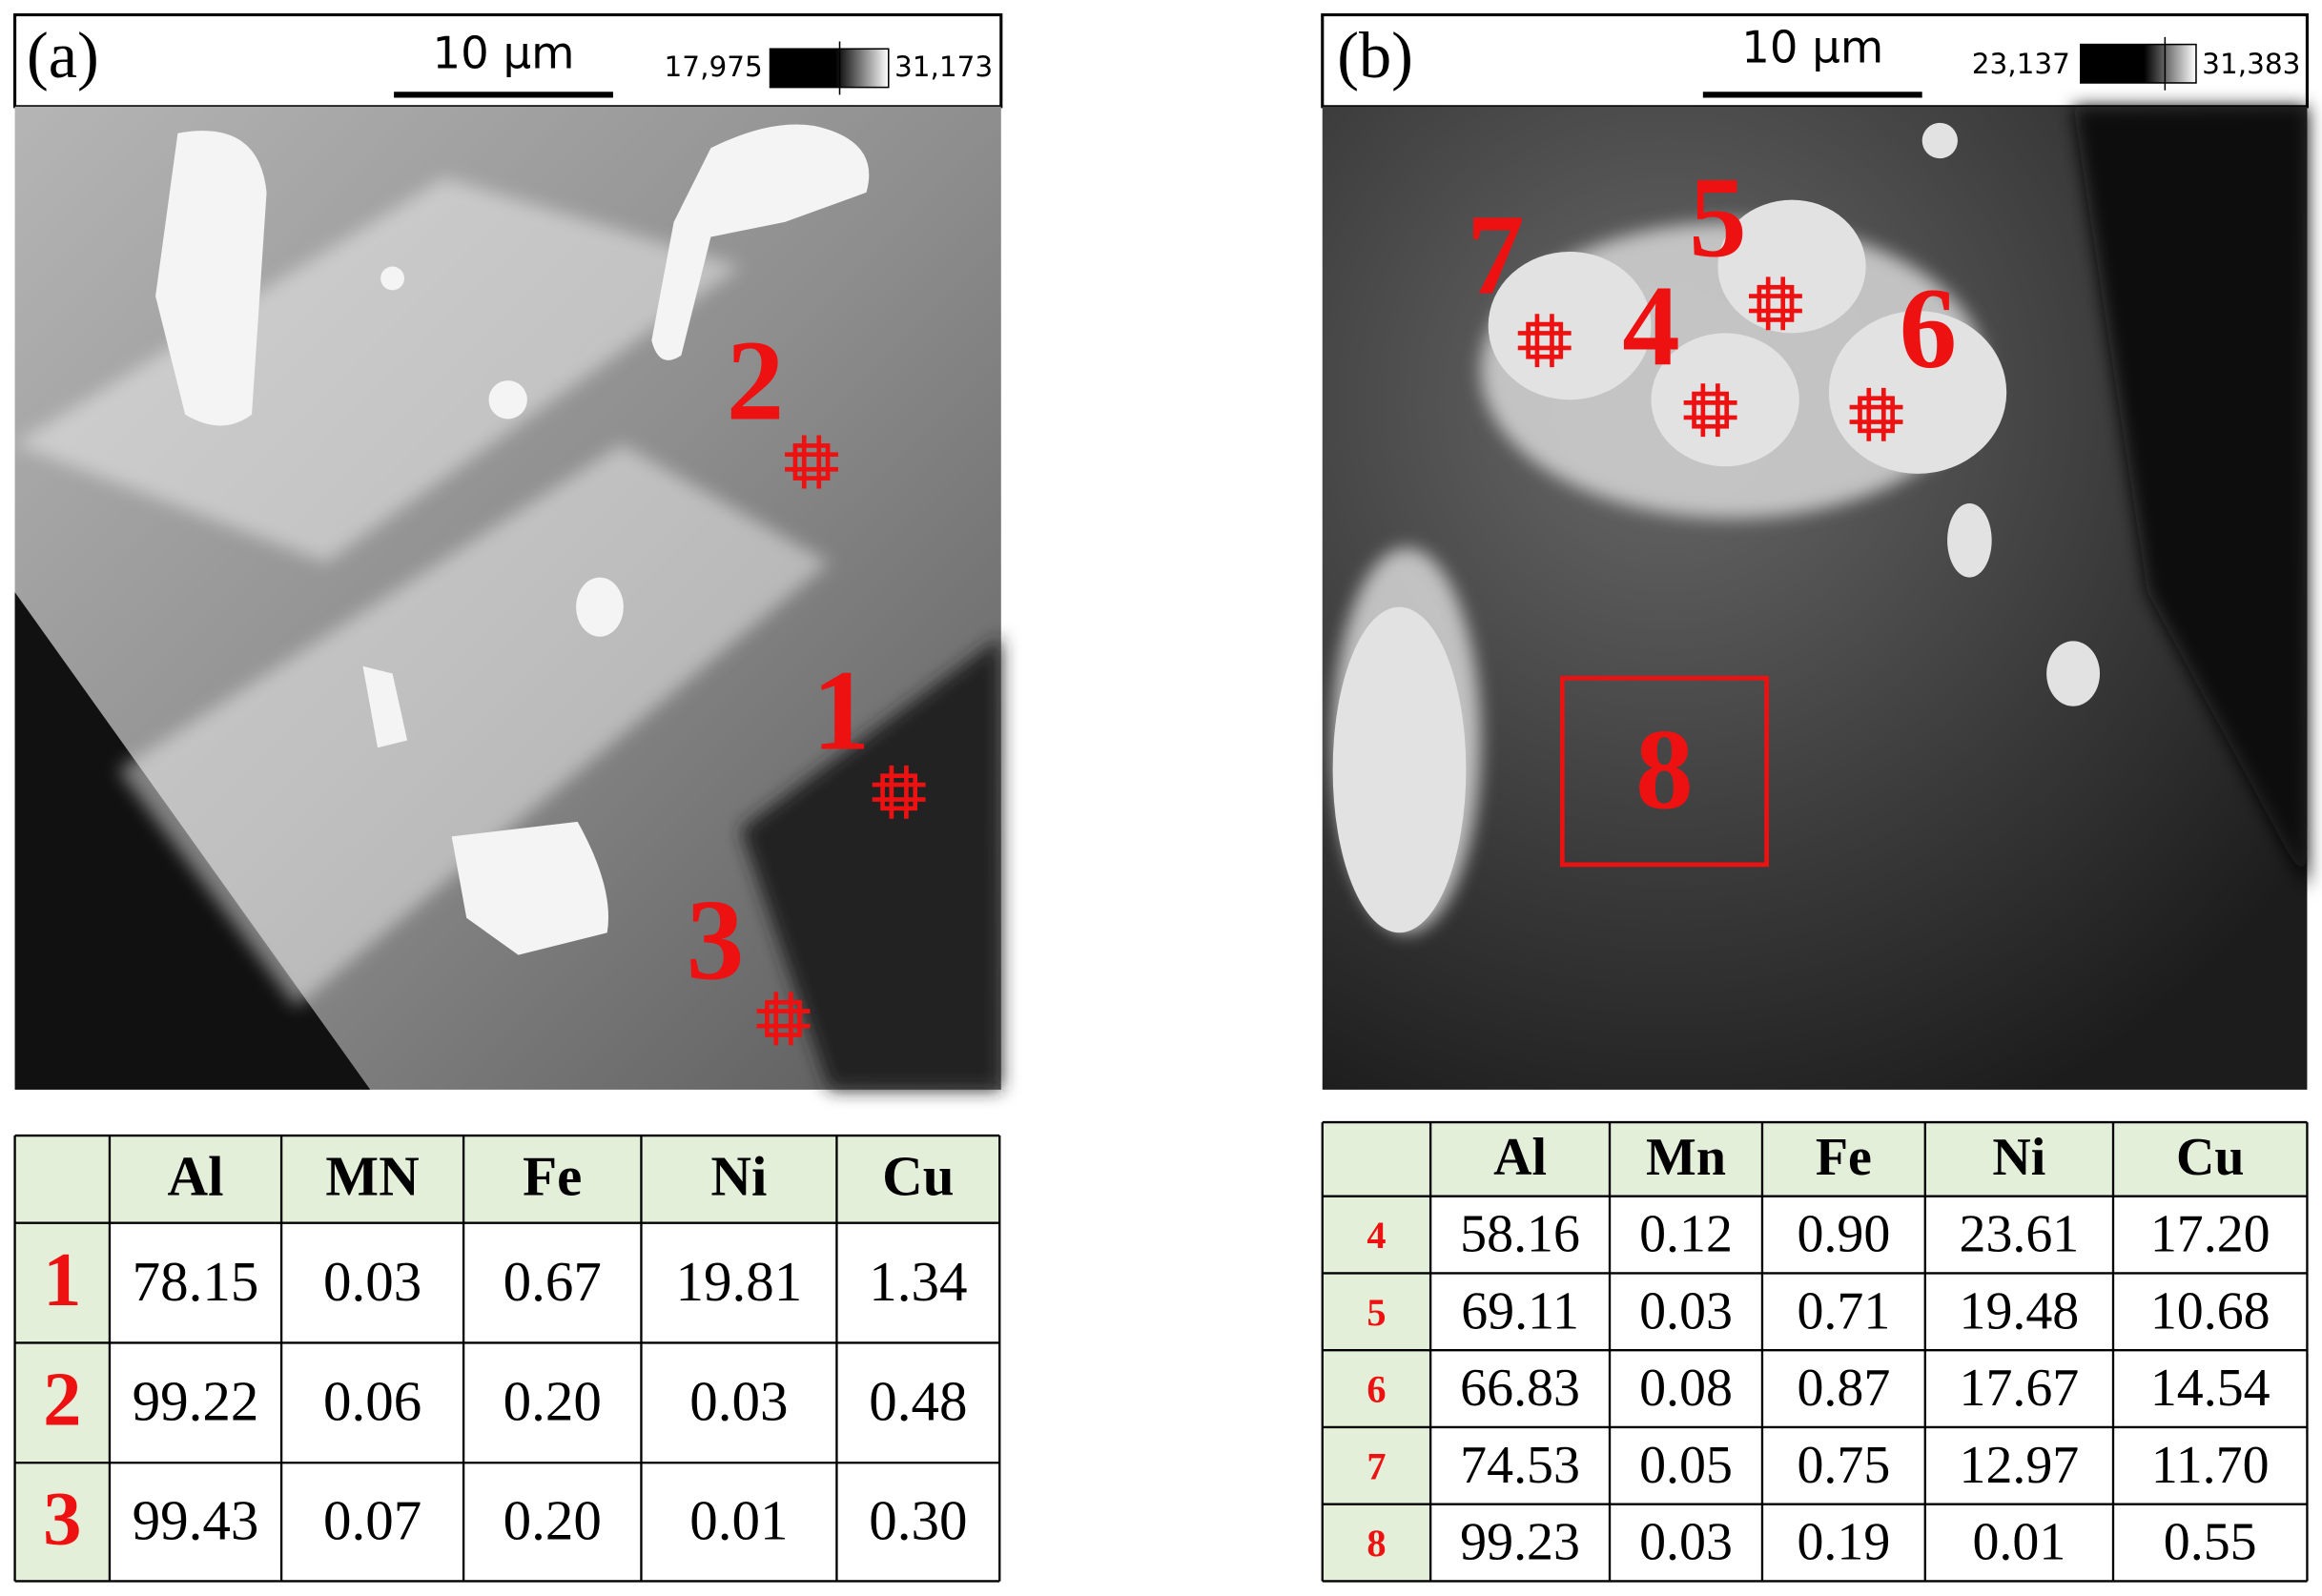 This screenshot has width=2322, height=1596. Describe the element at coordinates (2020, 1465) in the screenshot. I see `cell: 12.97` at that location.